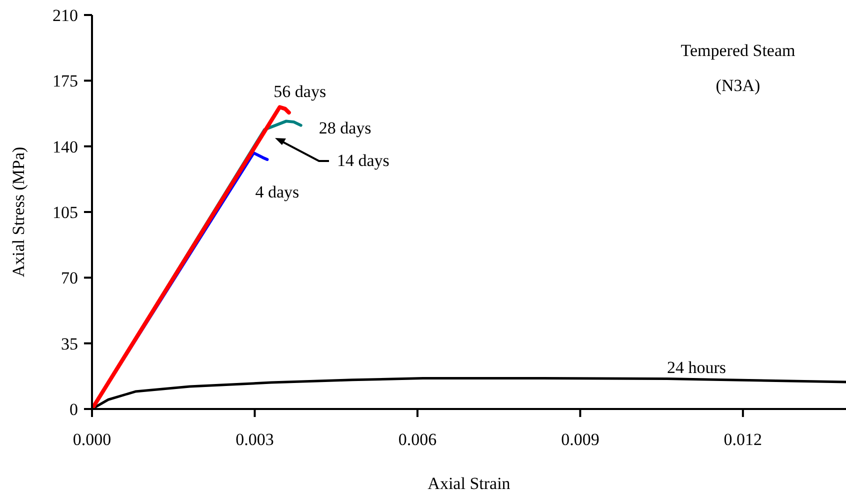  Describe the element at coordinates (277, 192) in the screenshot. I see `series-label: 4 days` at that location.